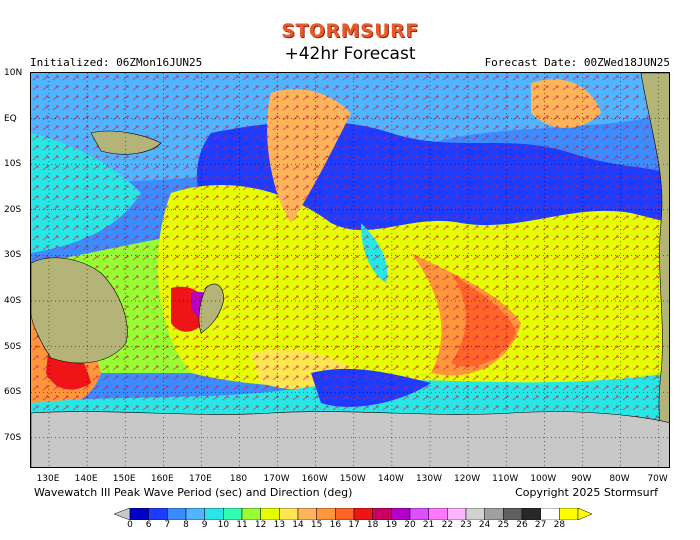  What do you see at coordinates (126, 142) in the screenshot?
I see `new-guinea-landmass` at bounding box center [126, 142].